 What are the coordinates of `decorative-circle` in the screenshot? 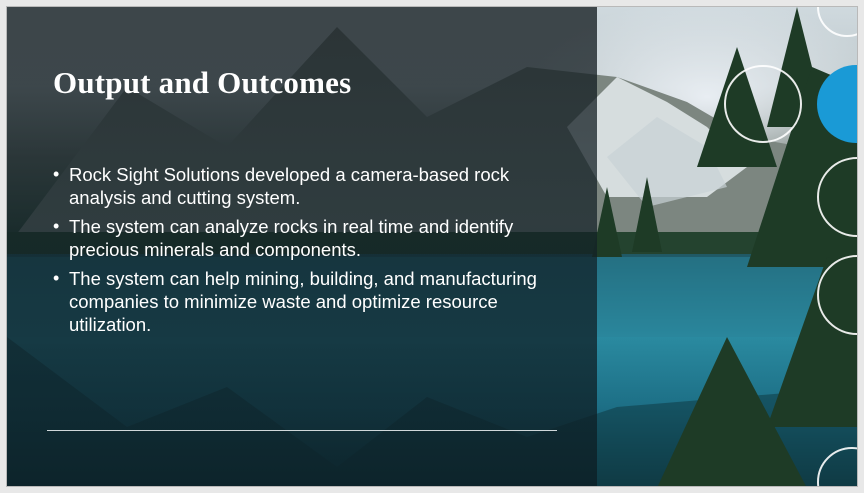 It's located at (763, 104).